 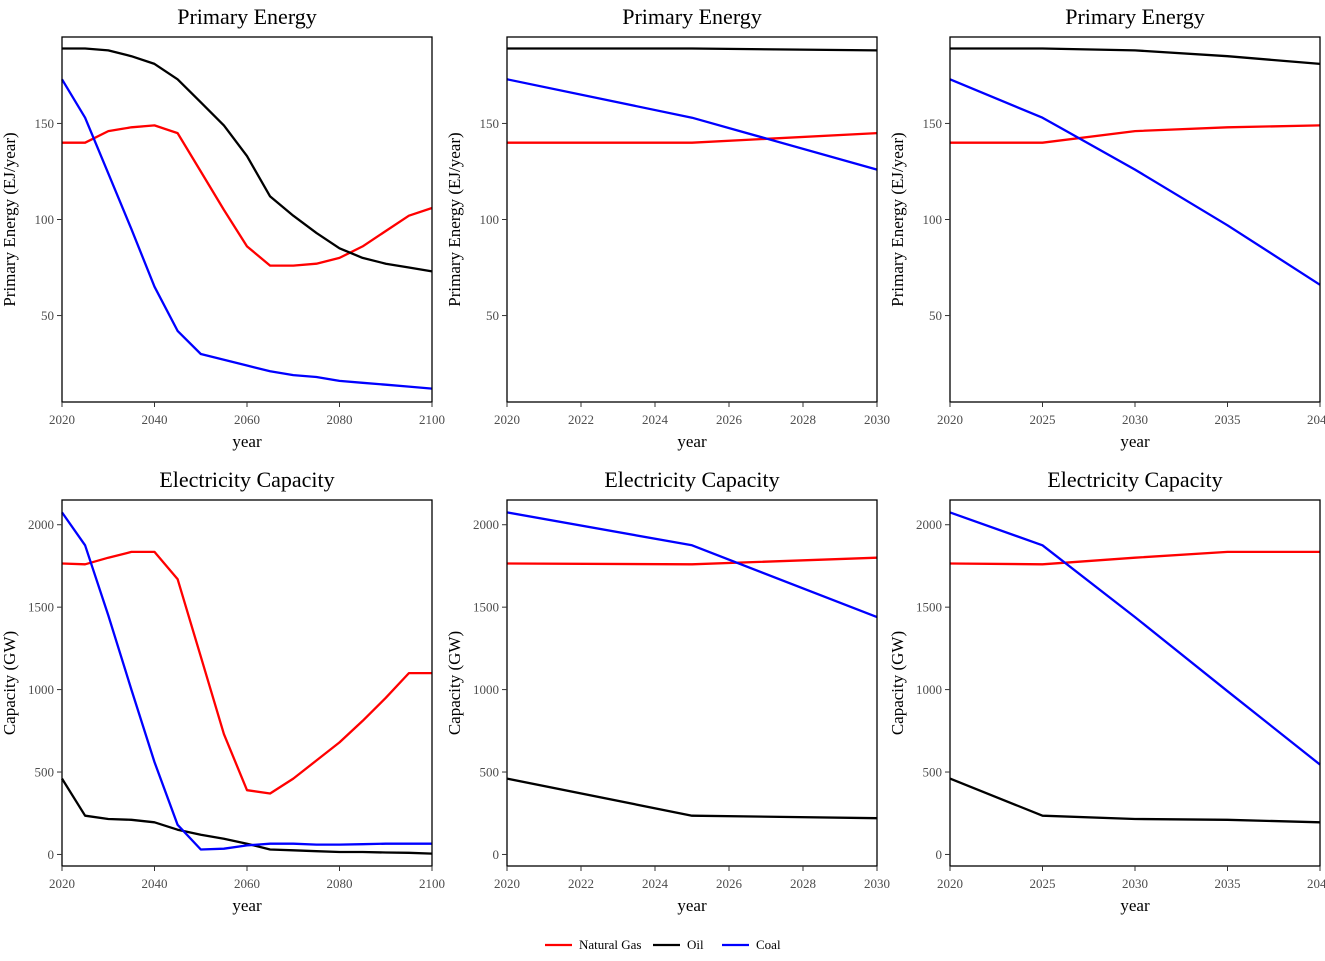 I want to click on legend-label: Coal, so click(x=768, y=944).